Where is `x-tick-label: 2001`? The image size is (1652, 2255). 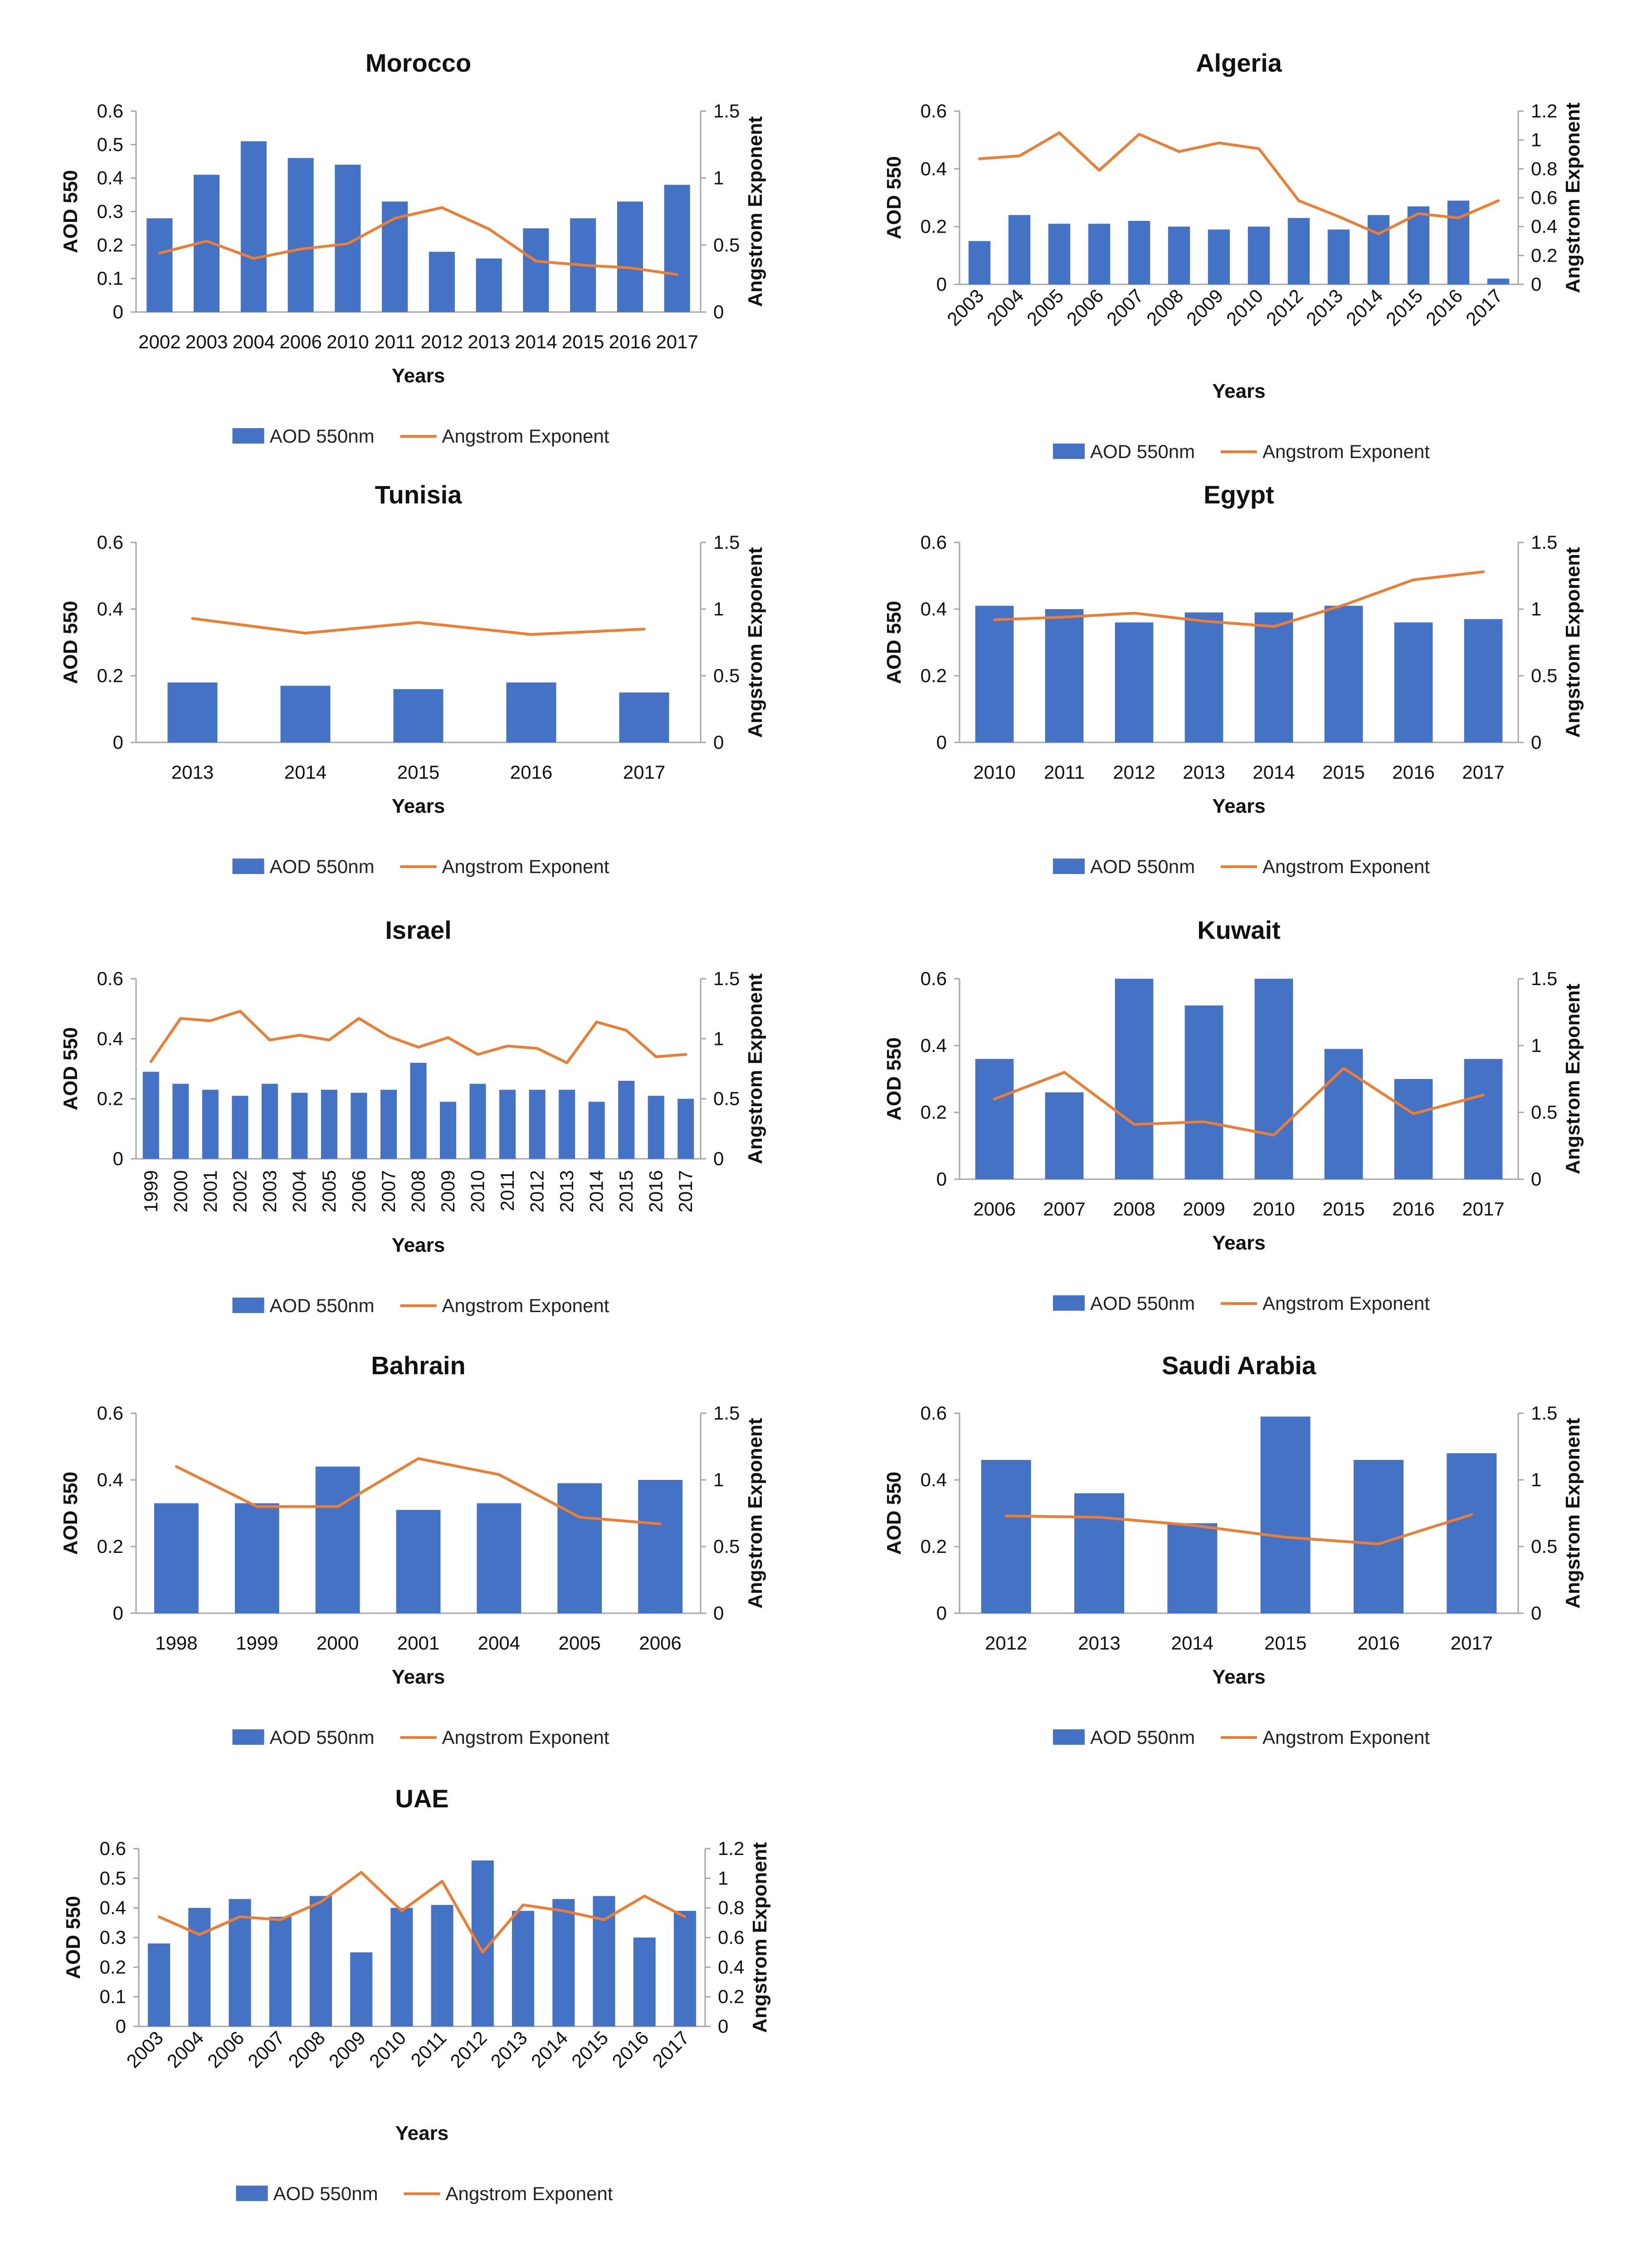
x-tick-label: 2001 is located at coordinates (210, 1191).